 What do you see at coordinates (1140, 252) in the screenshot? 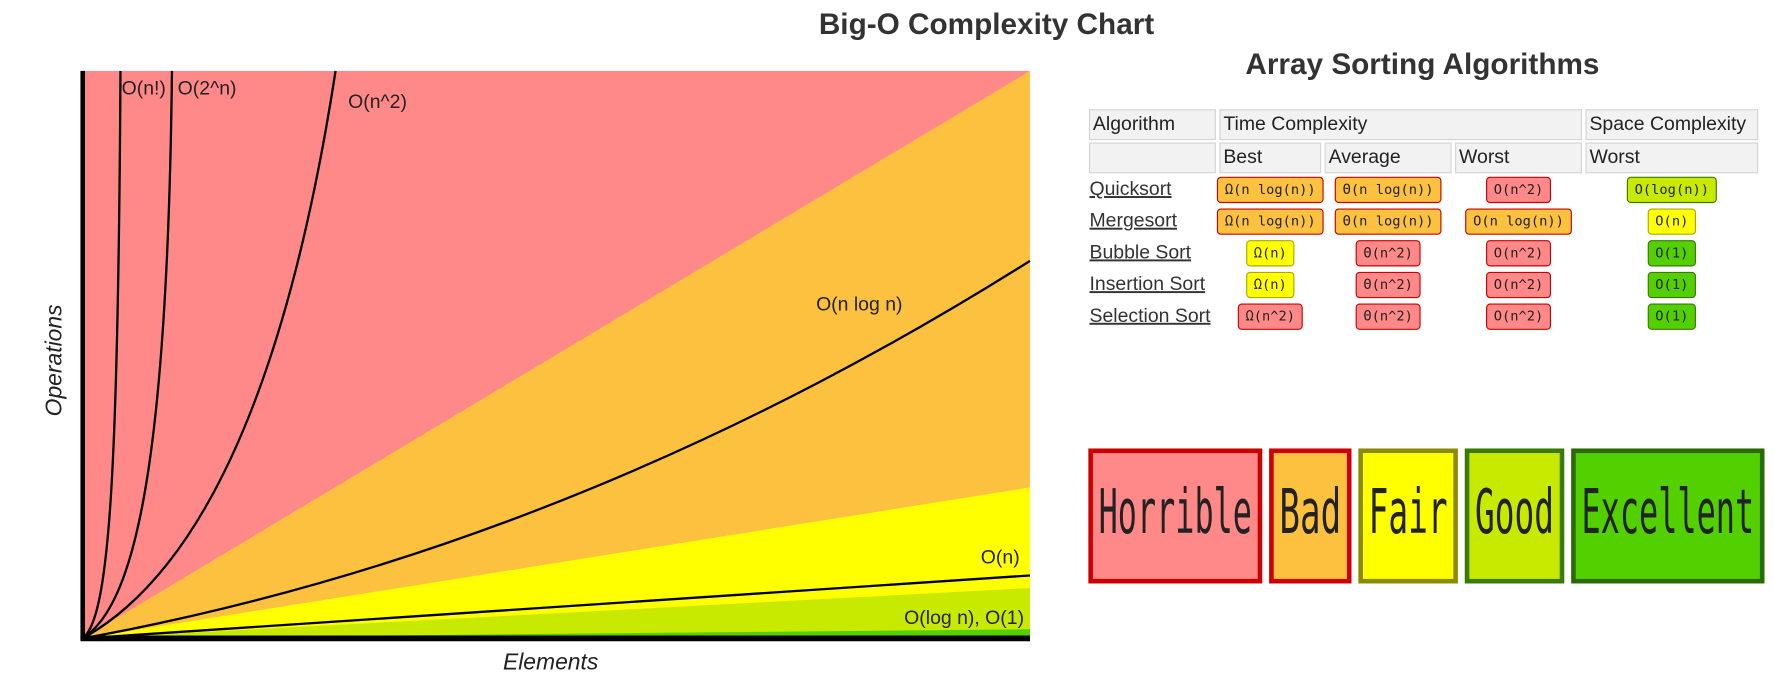
I see `algorithm-link: Bubble Sort` at bounding box center [1140, 252].